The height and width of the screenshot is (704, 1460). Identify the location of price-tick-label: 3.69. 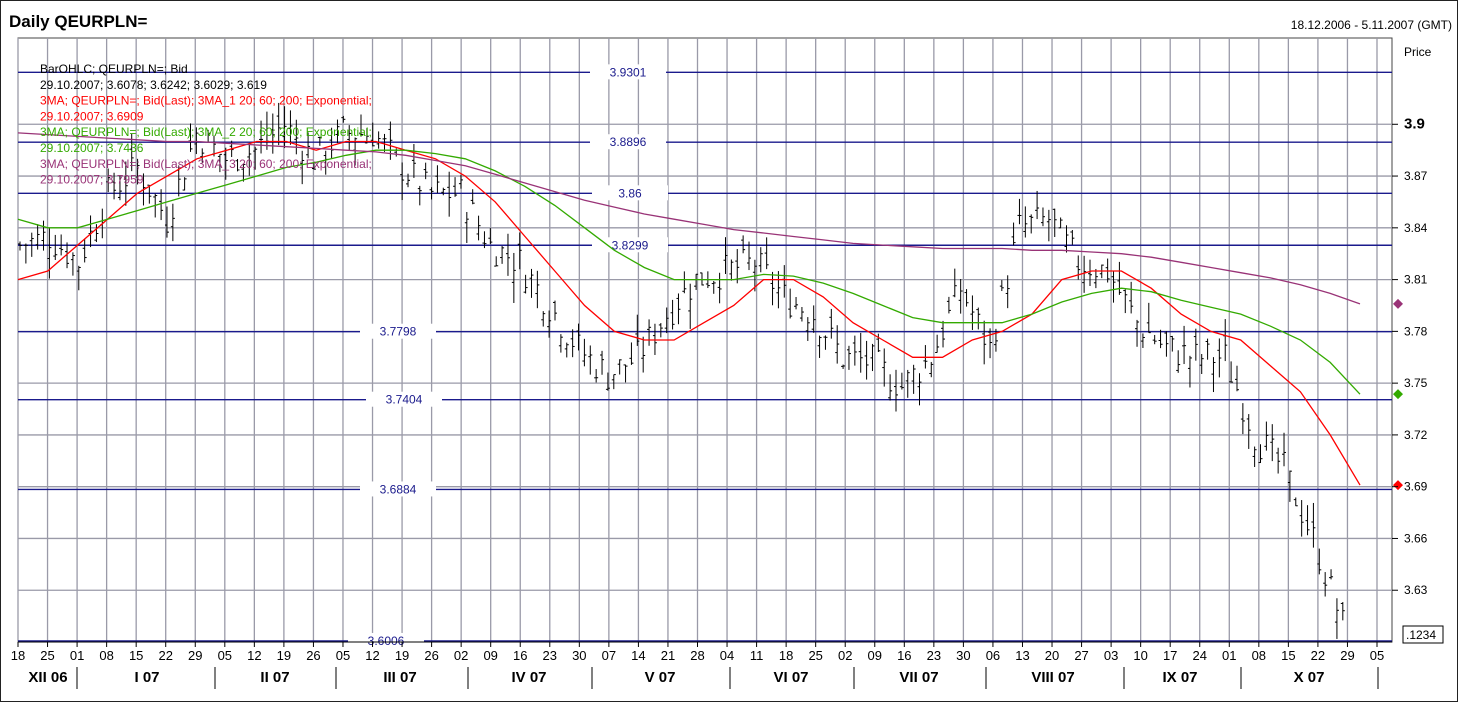
(1416, 487).